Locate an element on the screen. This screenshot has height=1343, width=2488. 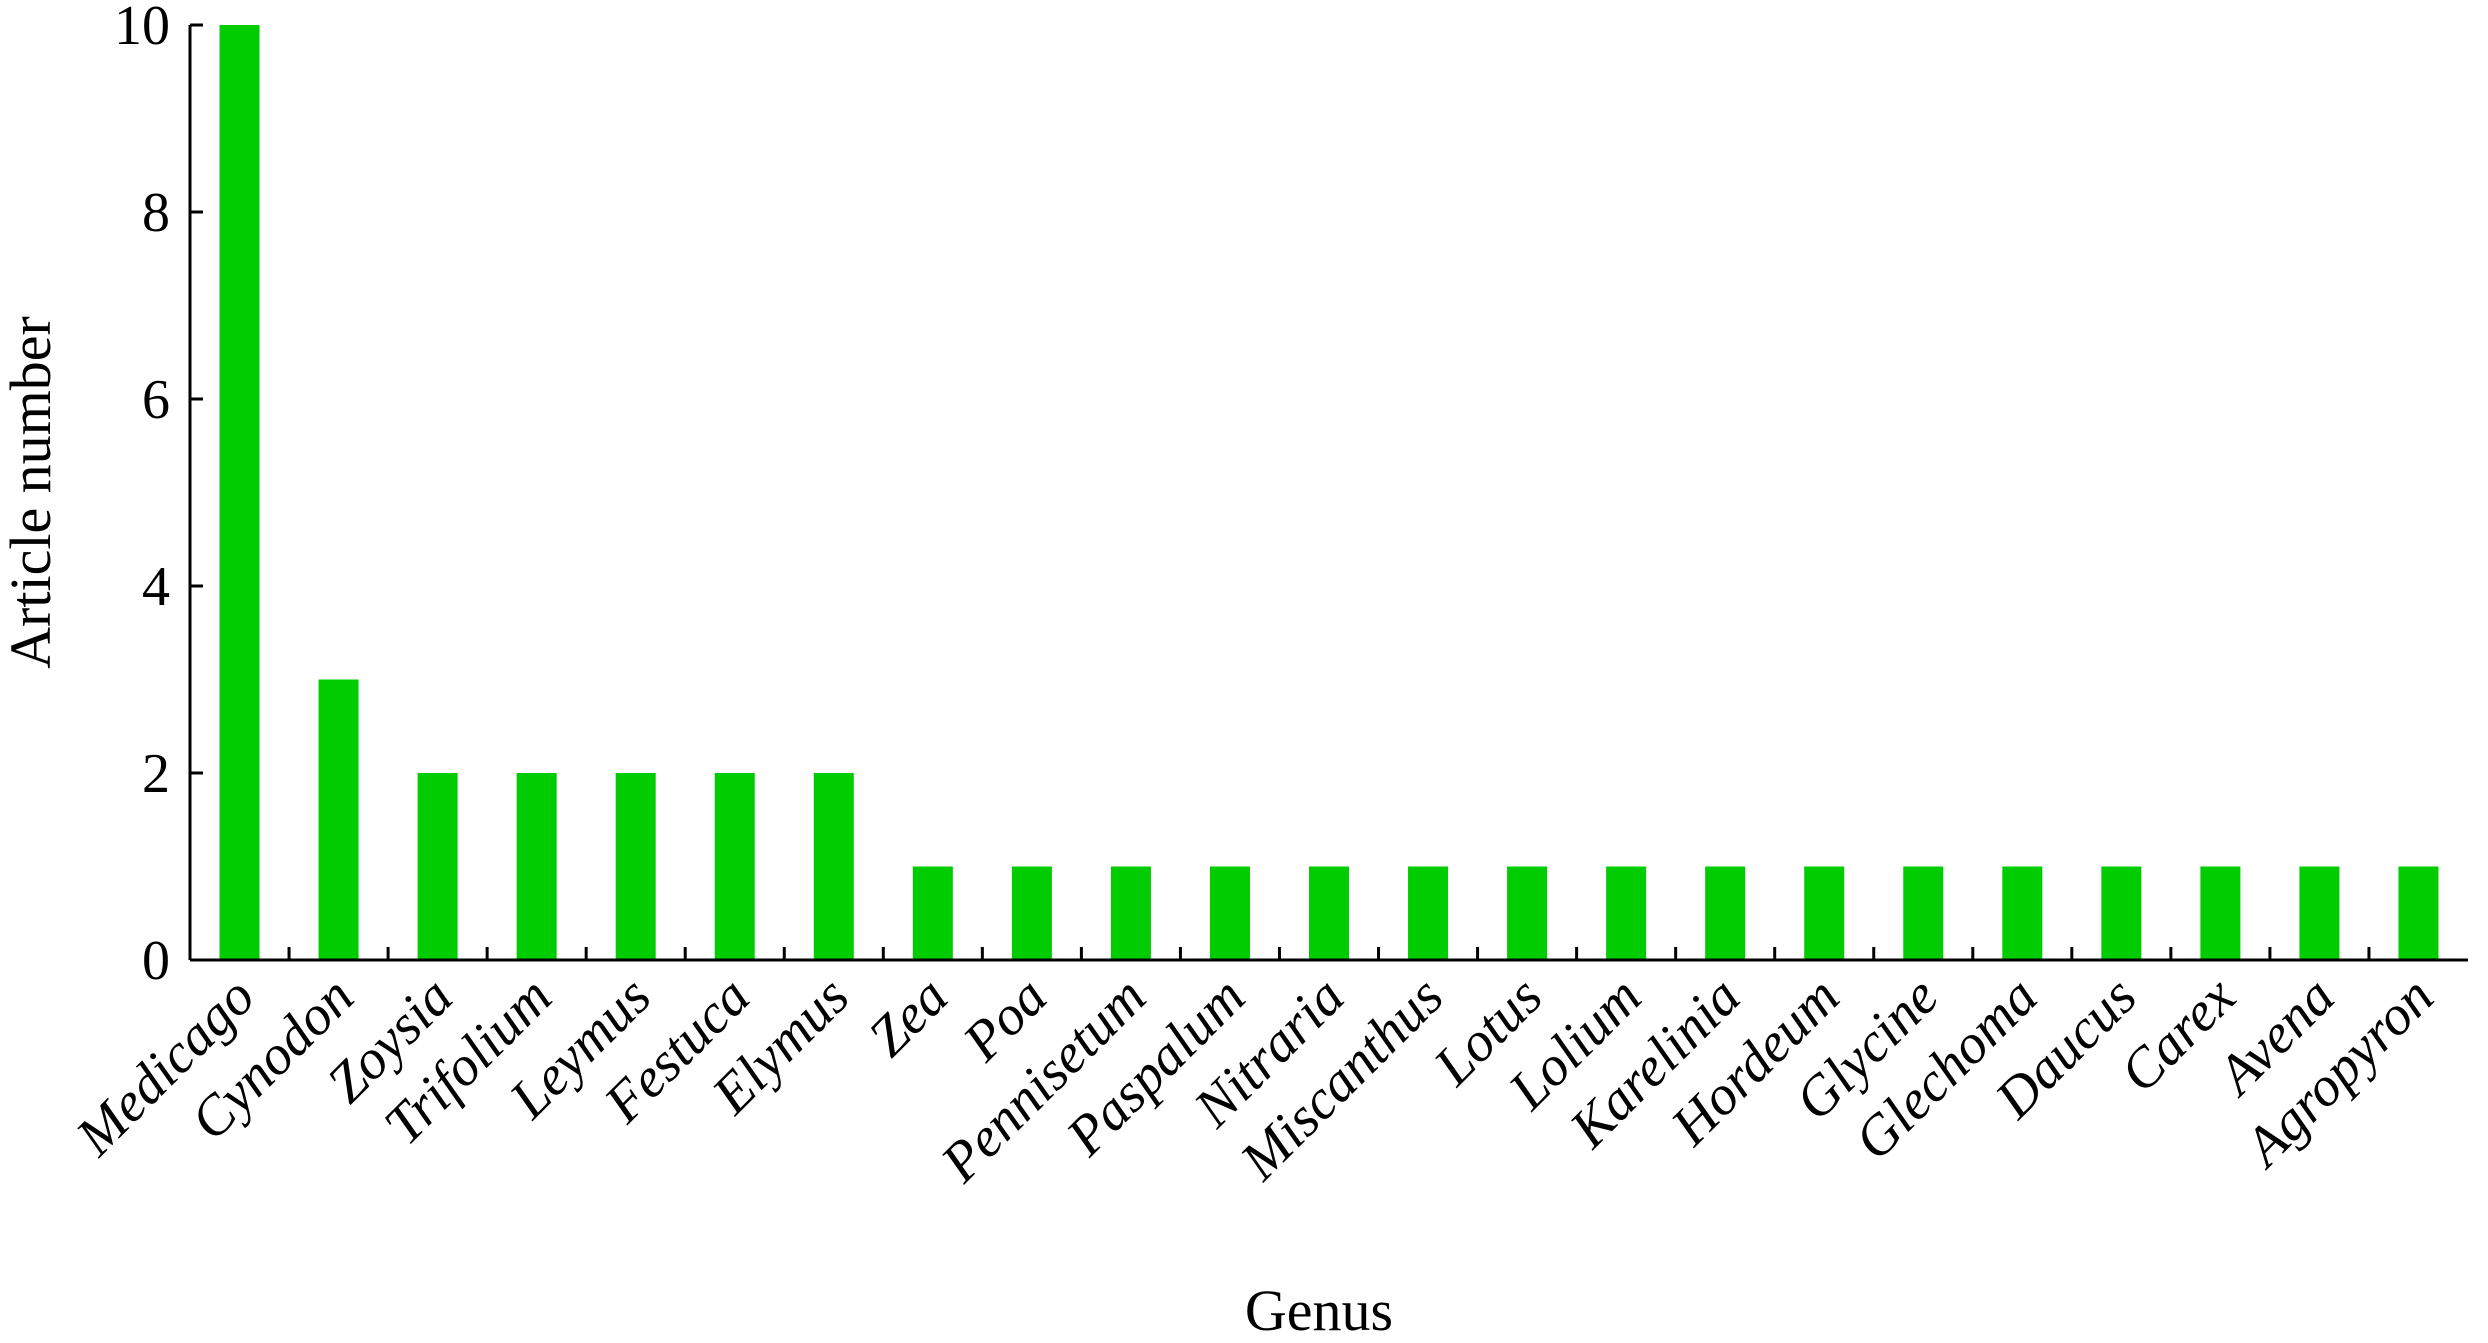
x-tick-label: Zea is located at coordinates (908, 1016).